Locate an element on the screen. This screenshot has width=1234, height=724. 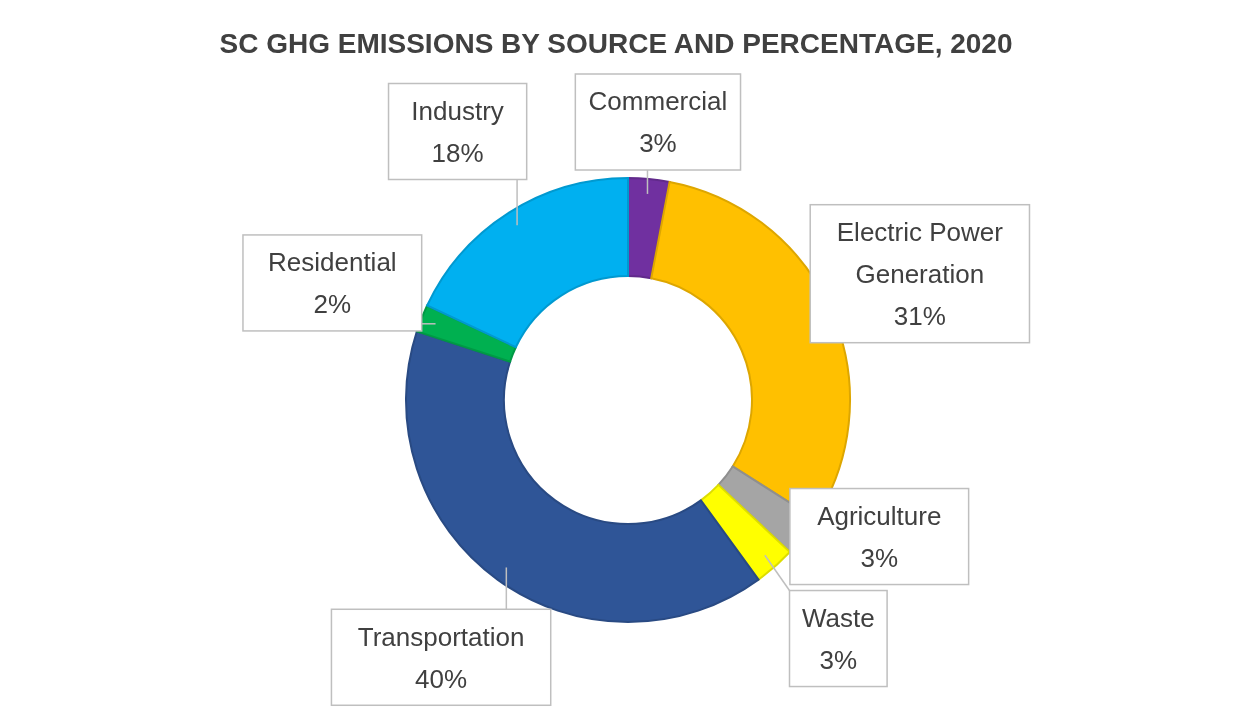
data-label: 2% is located at coordinates (332, 304).